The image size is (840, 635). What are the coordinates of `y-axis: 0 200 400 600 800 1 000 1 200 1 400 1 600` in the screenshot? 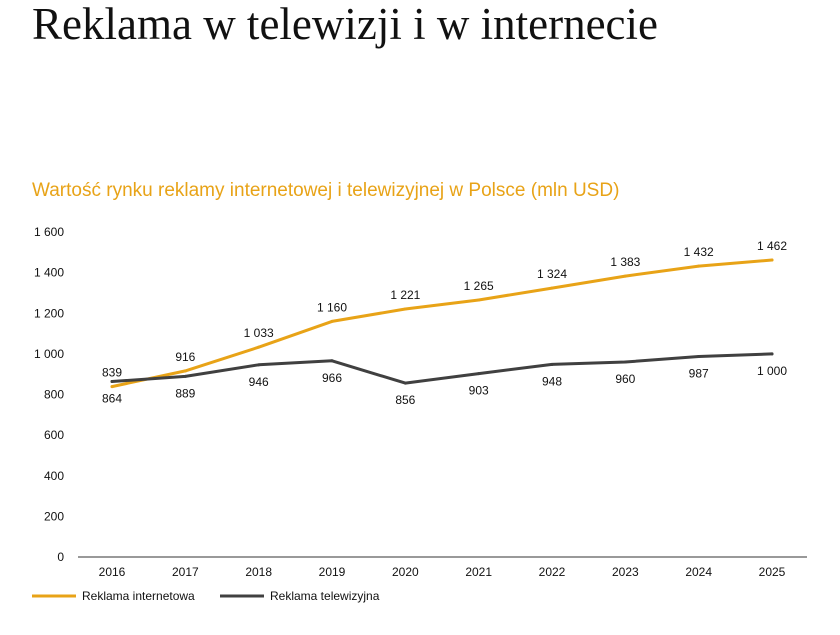 It's located at (49, 394).